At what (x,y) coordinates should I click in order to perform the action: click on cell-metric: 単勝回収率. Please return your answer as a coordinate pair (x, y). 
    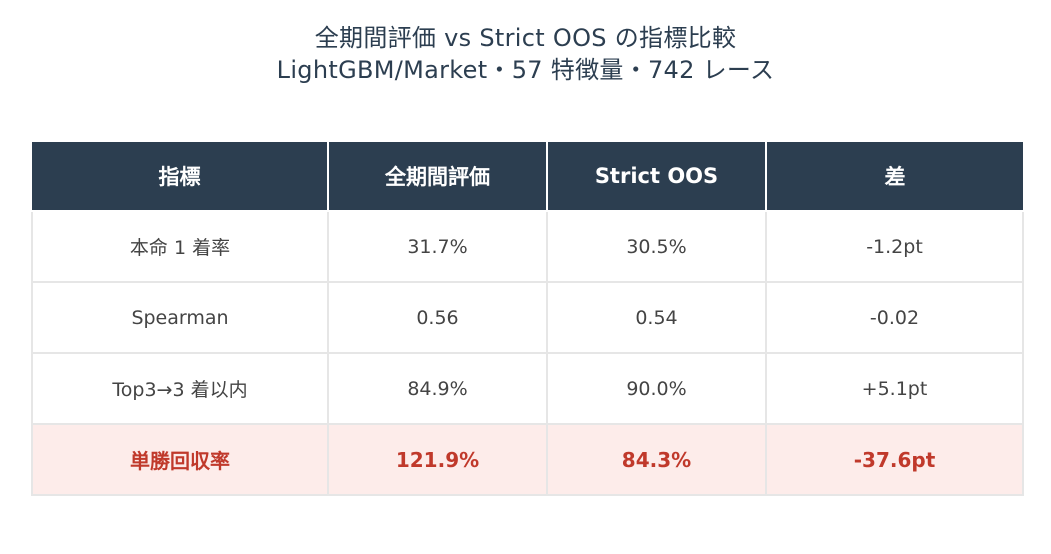
    Looking at the image, I should click on (180, 459).